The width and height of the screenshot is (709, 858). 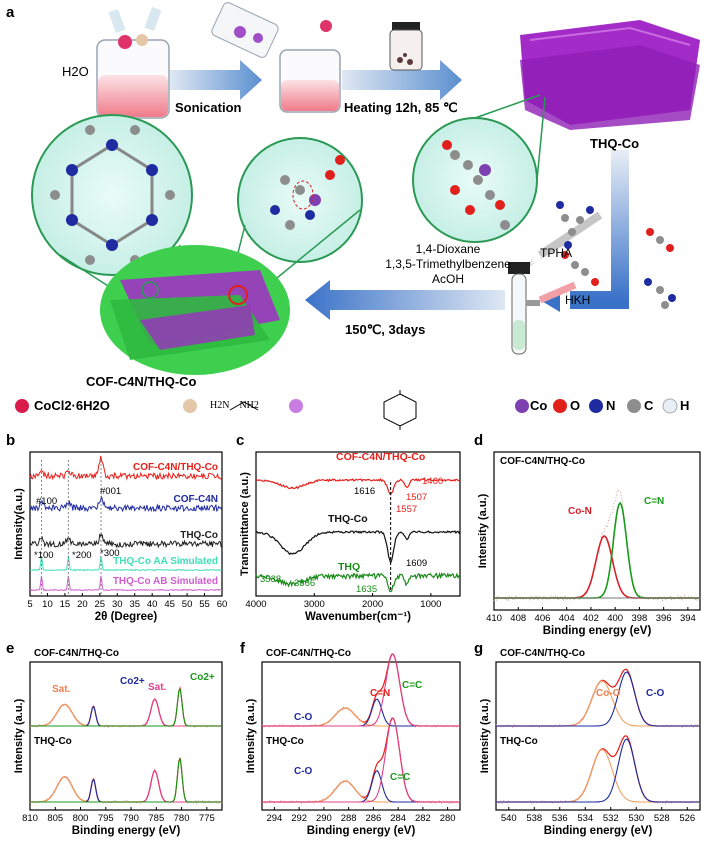 What do you see at coordinates (175, 467) in the screenshot?
I see `legend-b-0: COF-C4N/THQ-Co` at bounding box center [175, 467].